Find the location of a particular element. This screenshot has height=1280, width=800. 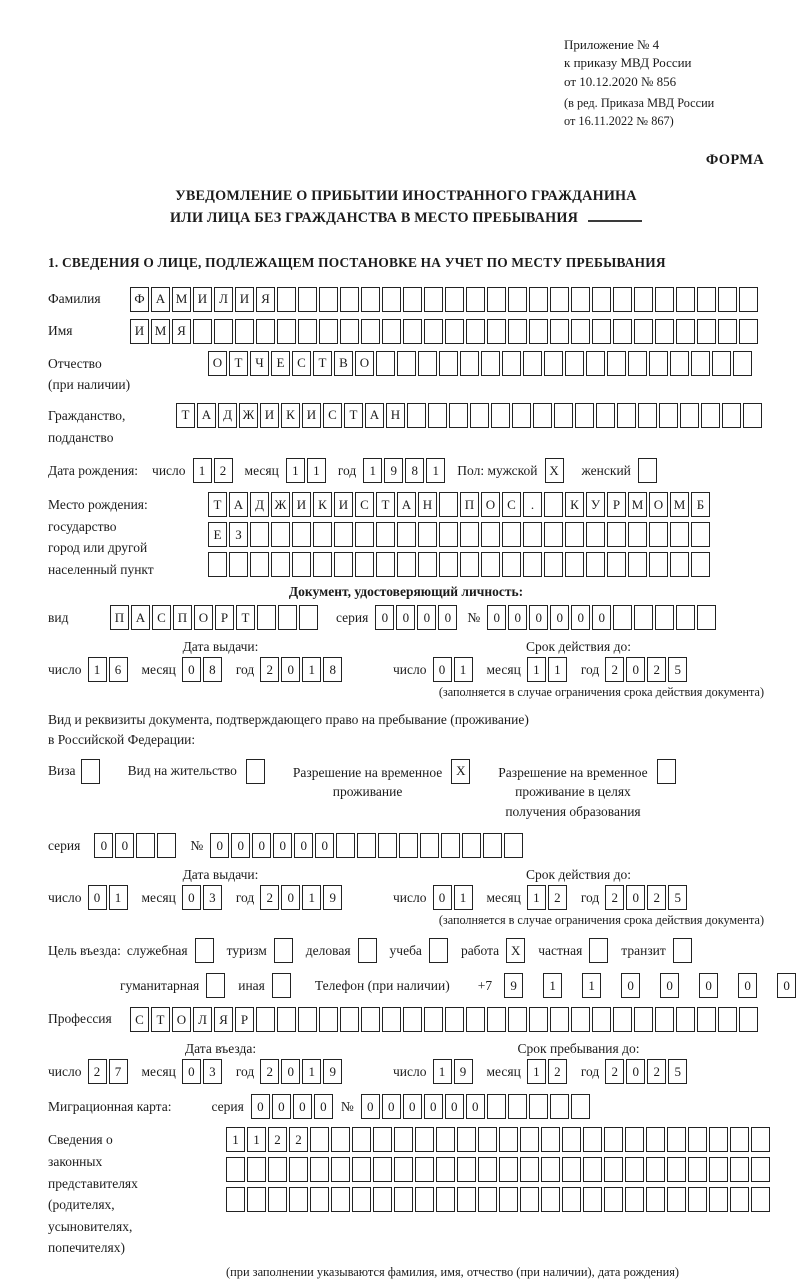

char-box: 5 is located at coordinates (678, 898).